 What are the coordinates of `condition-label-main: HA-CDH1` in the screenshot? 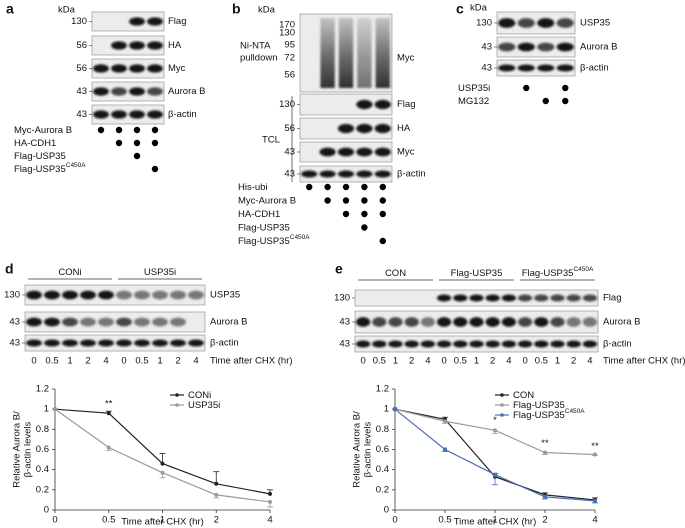 It's located at (259, 214).